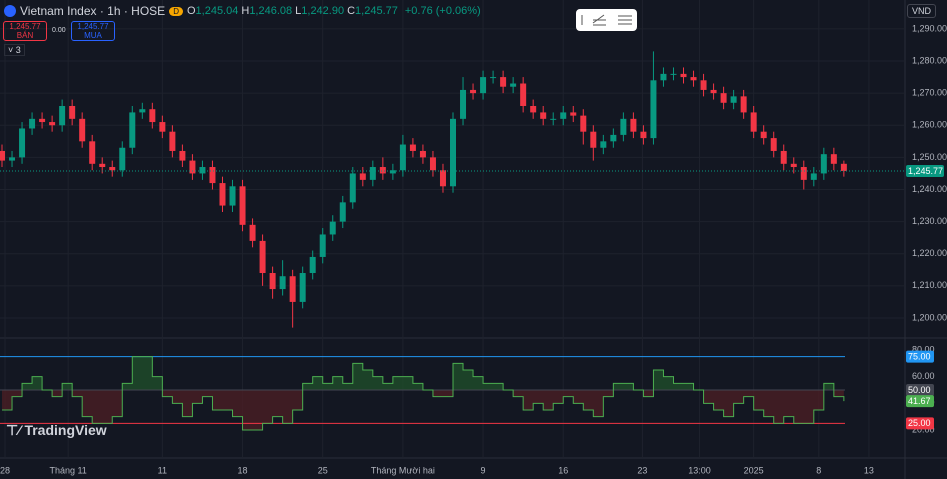 The width and height of the screenshot is (947, 479). What do you see at coordinates (217, 11) in the screenshot?
I see `ohlc-value: 1,245.04` at bounding box center [217, 11].